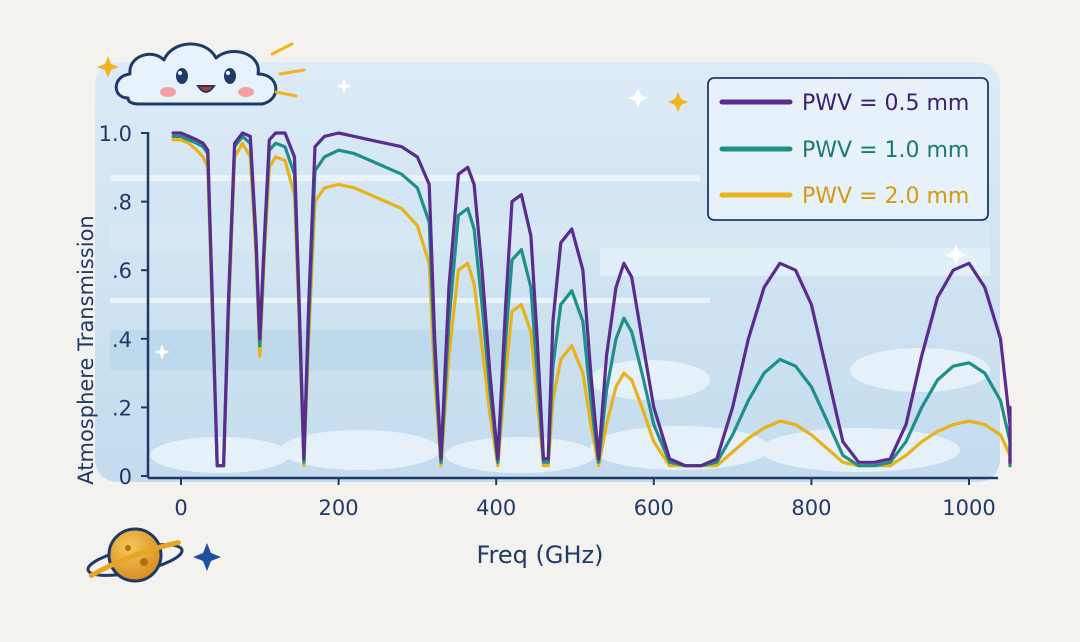  Describe the element at coordinates (885, 103) in the screenshot. I see `legend-label-pwv-05: PWV = 0.5 mm` at that location.